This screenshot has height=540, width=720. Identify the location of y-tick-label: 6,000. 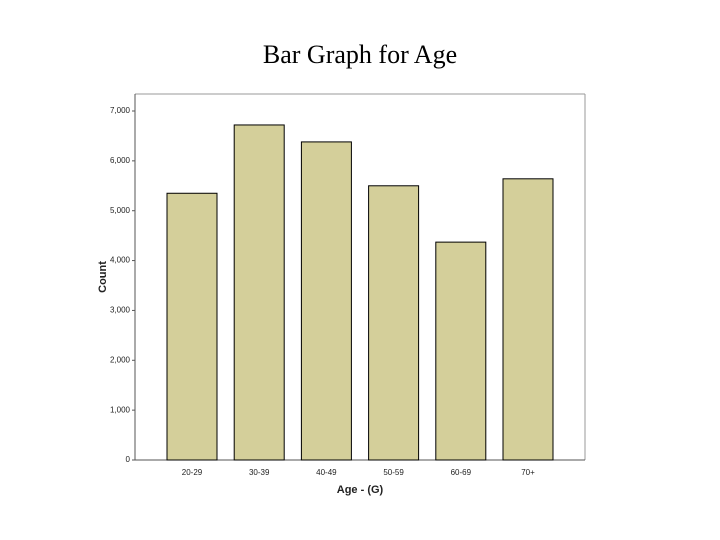
(120, 160).